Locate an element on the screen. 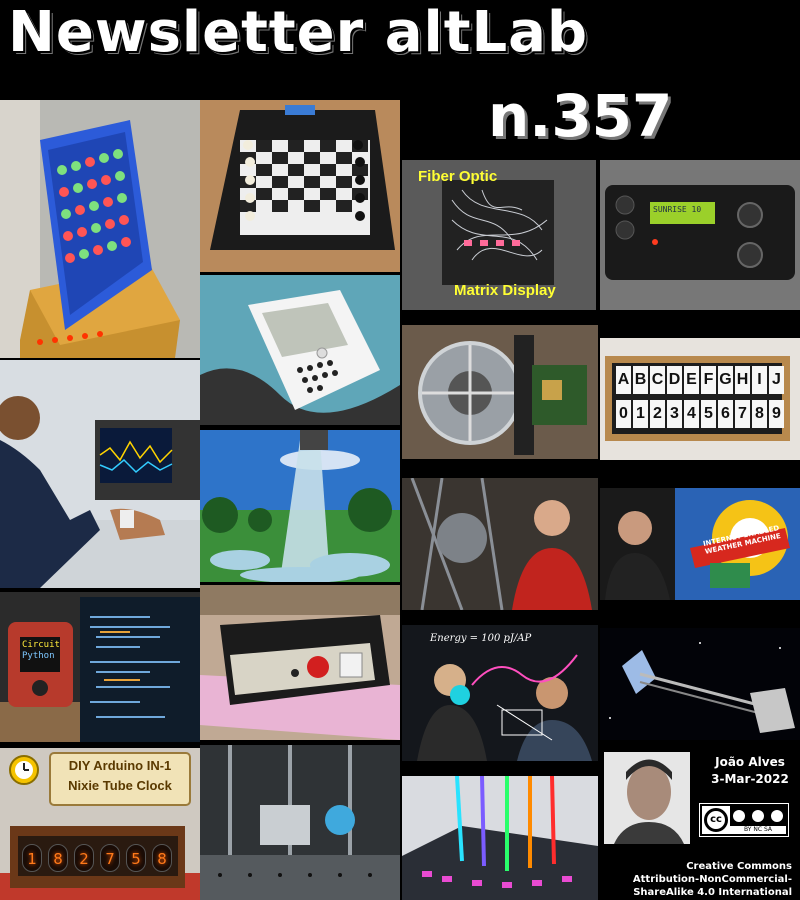 This screenshot has height=900, width=800. newsletter-title: Newsletter altLab is located at coordinates (298, 32).